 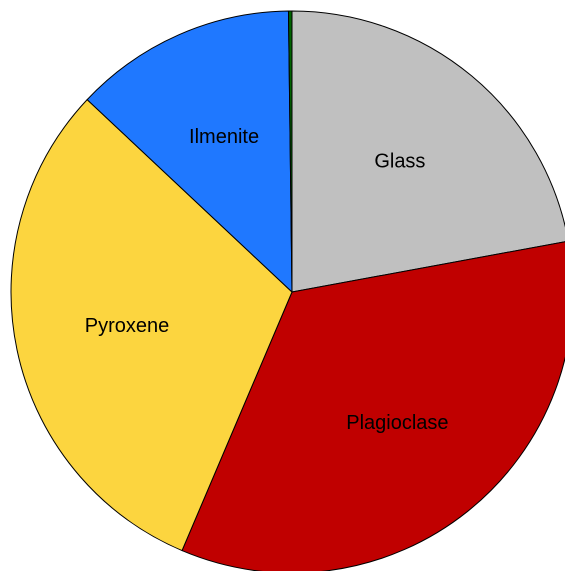 I want to click on pie-slice, so click(x=290, y=151).